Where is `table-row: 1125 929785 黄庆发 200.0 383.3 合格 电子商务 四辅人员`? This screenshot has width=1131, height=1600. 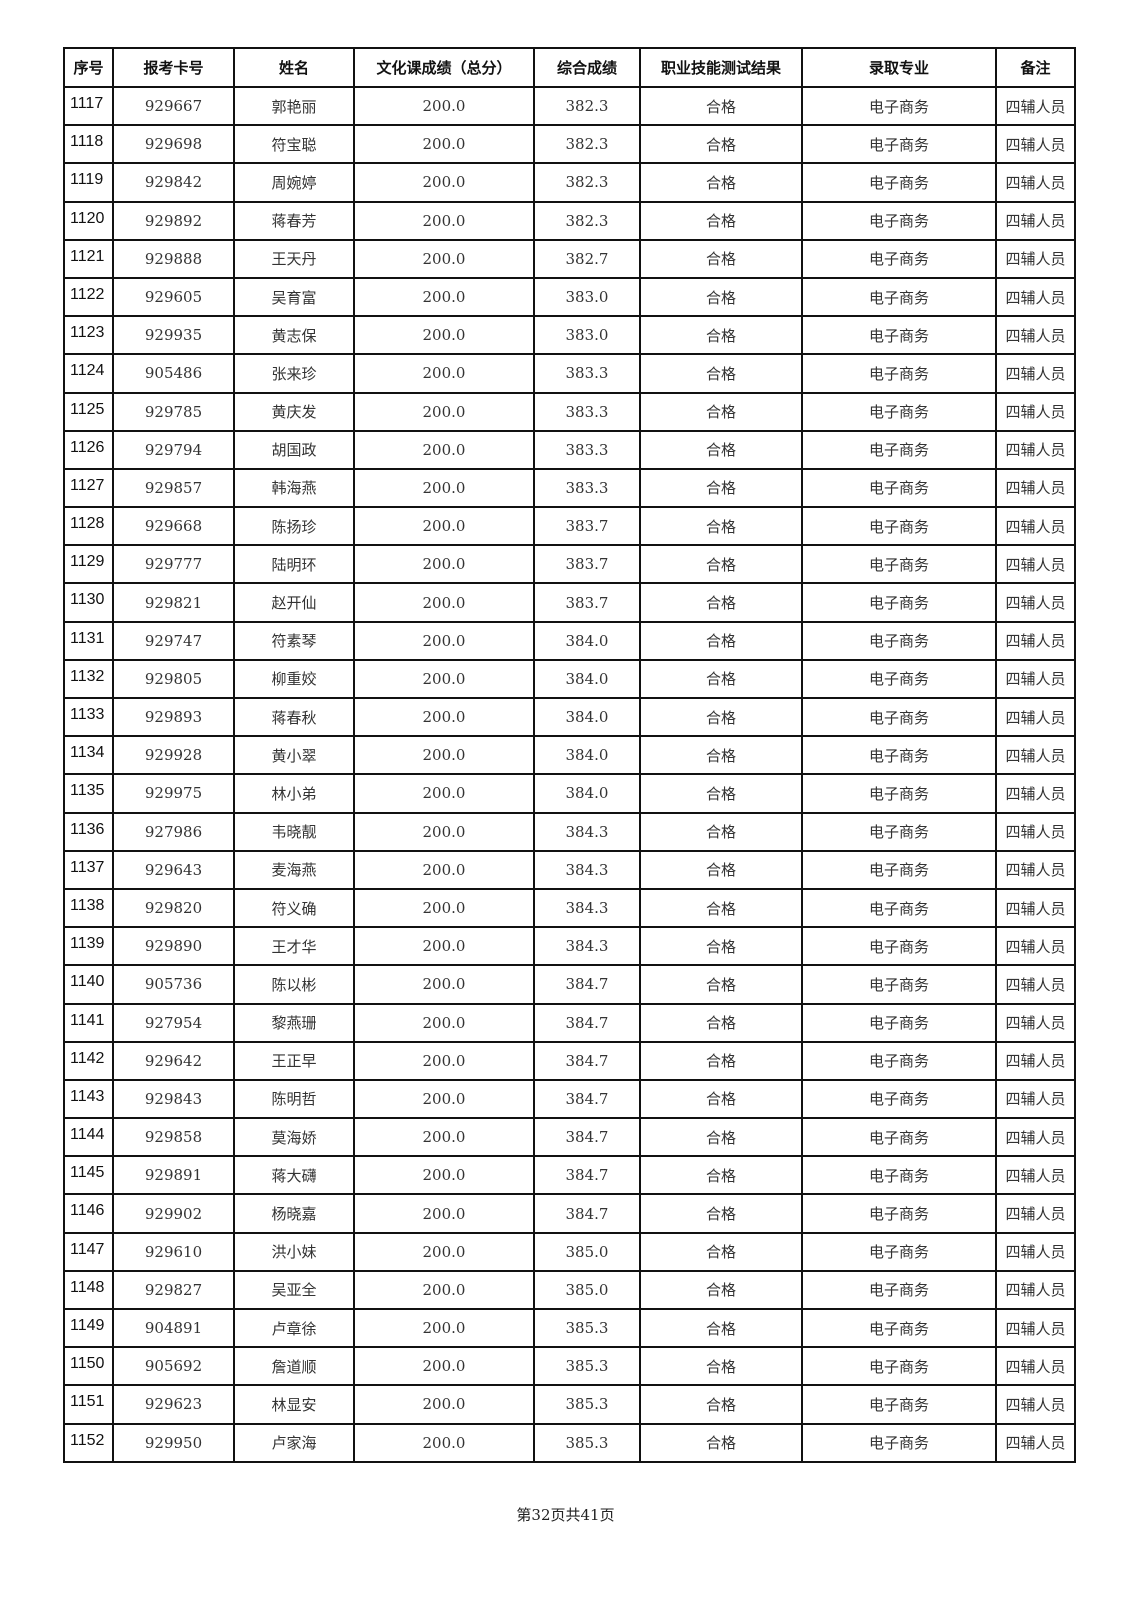 table-row: 1125 929785 黄庆发 200.0 383.3 合格 电子商务 四辅人员 is located at coordinates (569, 411).